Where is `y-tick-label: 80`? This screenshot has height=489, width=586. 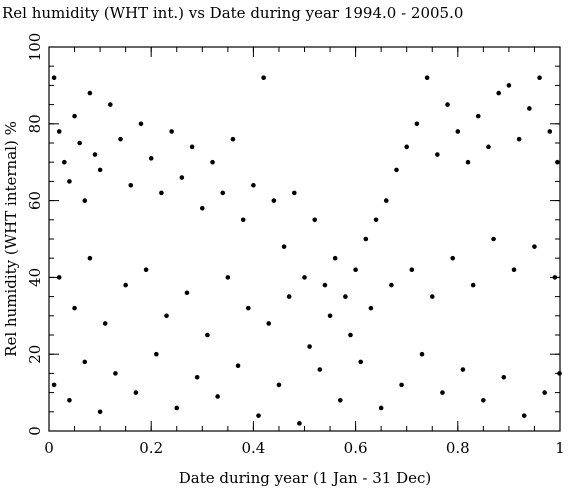
y-tick-label: 80 is located at coordinates (35, 123).